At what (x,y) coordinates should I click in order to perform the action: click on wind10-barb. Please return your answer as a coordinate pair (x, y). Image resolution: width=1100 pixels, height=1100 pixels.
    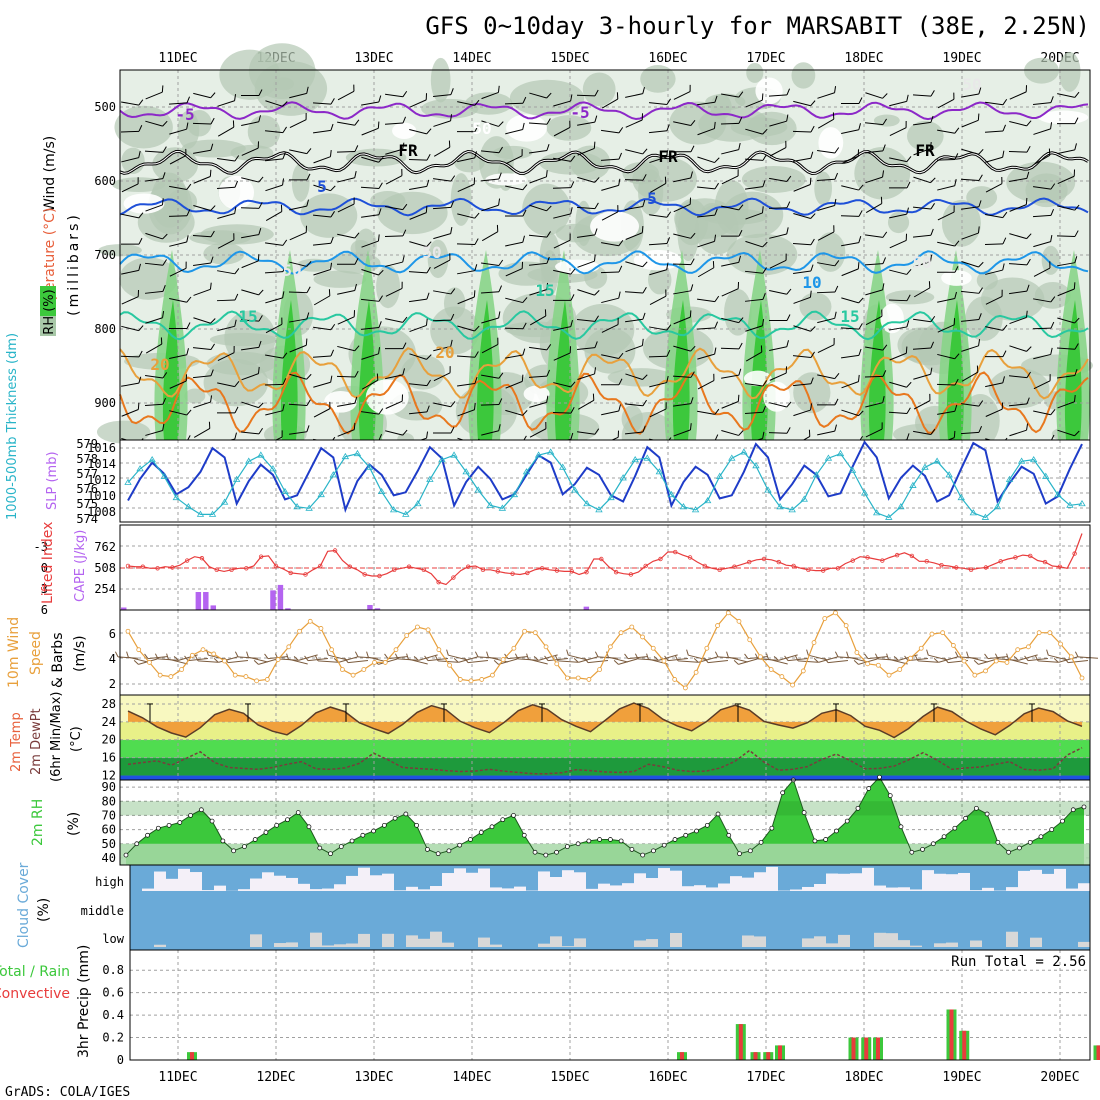
    Looking at the image, I should click on (505, 661).